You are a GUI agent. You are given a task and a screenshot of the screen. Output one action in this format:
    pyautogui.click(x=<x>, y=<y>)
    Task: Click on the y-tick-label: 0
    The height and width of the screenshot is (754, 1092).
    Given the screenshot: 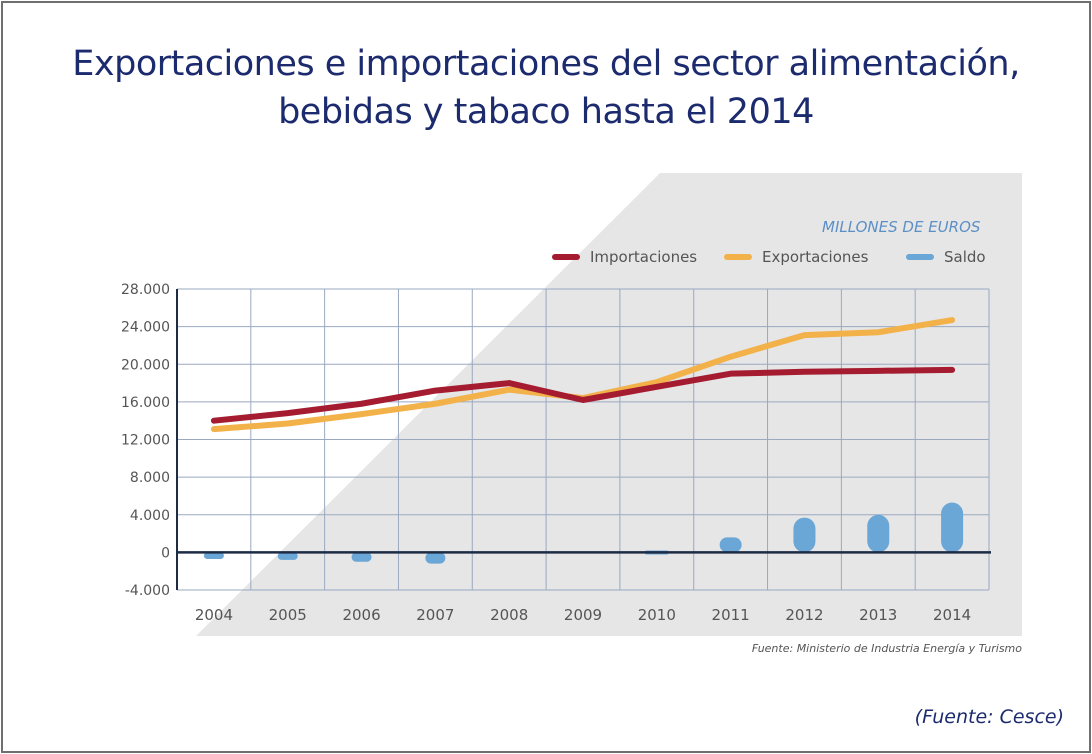 What is the action you would take?
    pyautogui.click(x=165, y=553)
    